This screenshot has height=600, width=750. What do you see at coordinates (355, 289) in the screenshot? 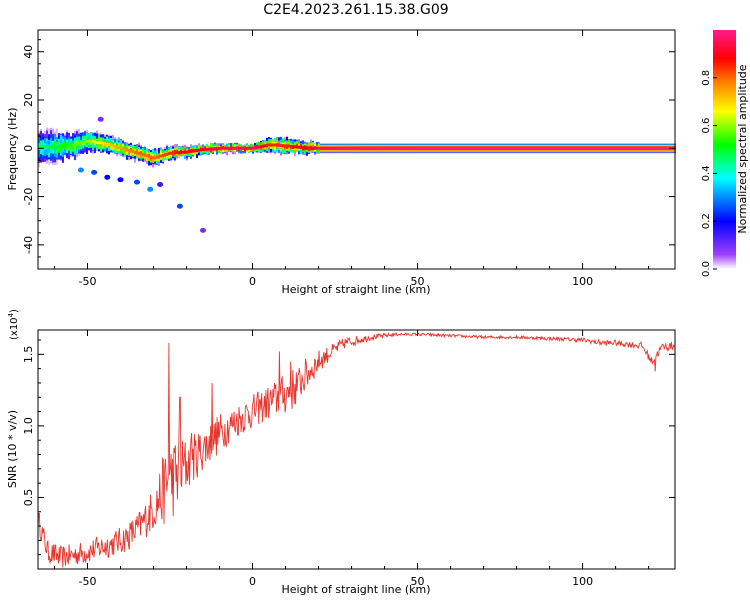
I see `spectrogram-x-axis-label: Height of straight line (km)` at bounding box center [355, 289].